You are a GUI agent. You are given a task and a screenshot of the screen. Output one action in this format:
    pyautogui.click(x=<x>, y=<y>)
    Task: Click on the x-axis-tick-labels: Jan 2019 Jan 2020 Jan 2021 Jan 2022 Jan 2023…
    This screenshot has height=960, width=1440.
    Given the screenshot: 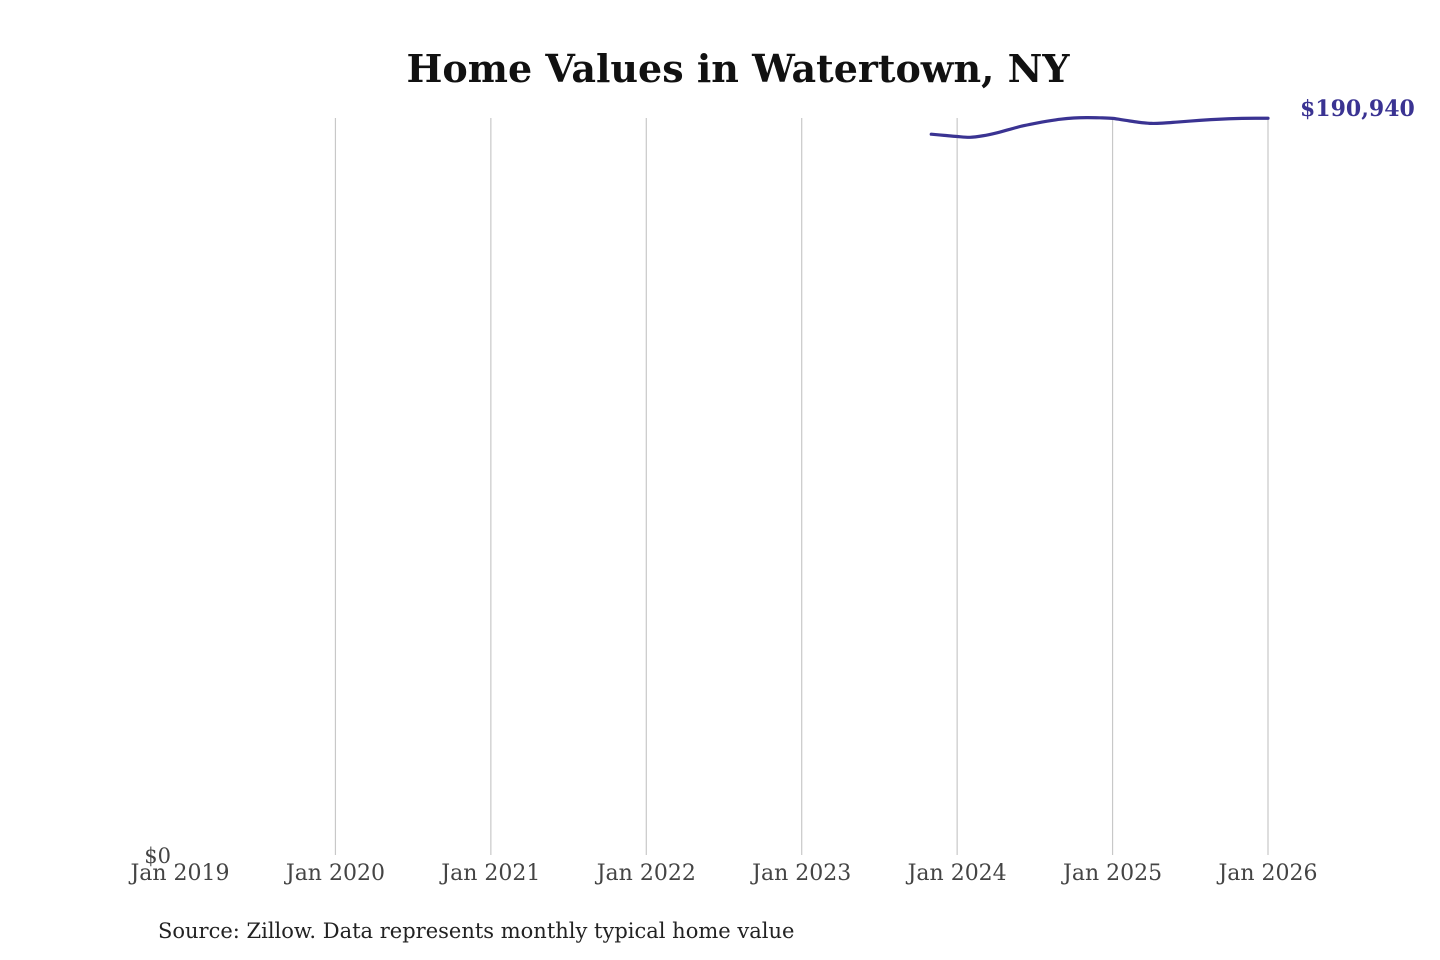 What is the action you would take?
    pyautogui.click(x=722, y=873)
    